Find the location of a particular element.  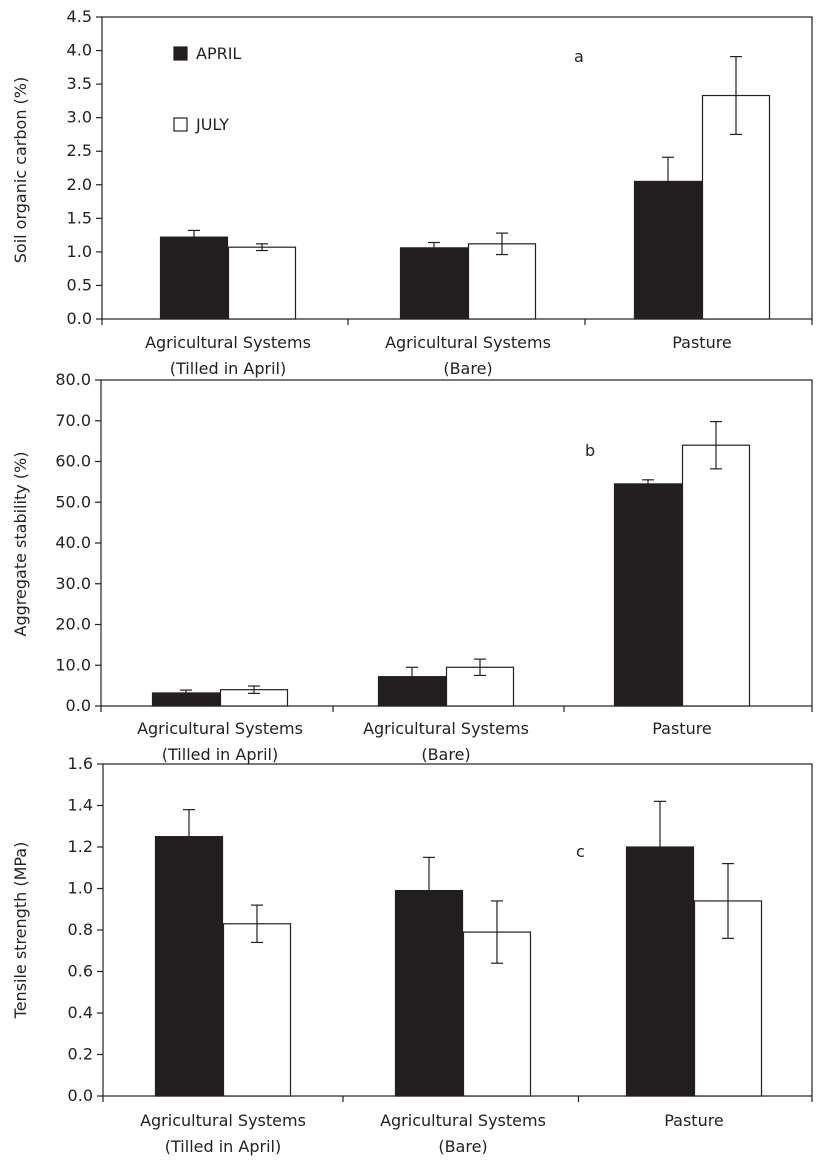

y-tick-label: 0.4 is located at coordinates (80, 1012).